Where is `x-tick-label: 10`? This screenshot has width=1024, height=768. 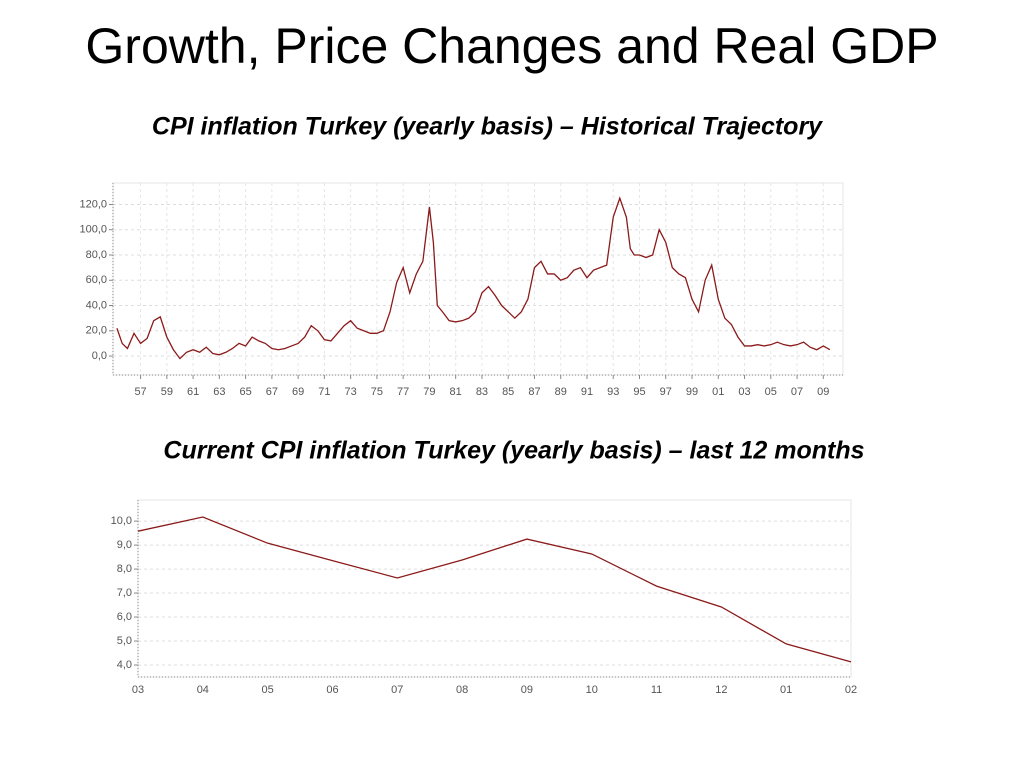 x-tick-label: 10 is located at coordinates (592, 690).